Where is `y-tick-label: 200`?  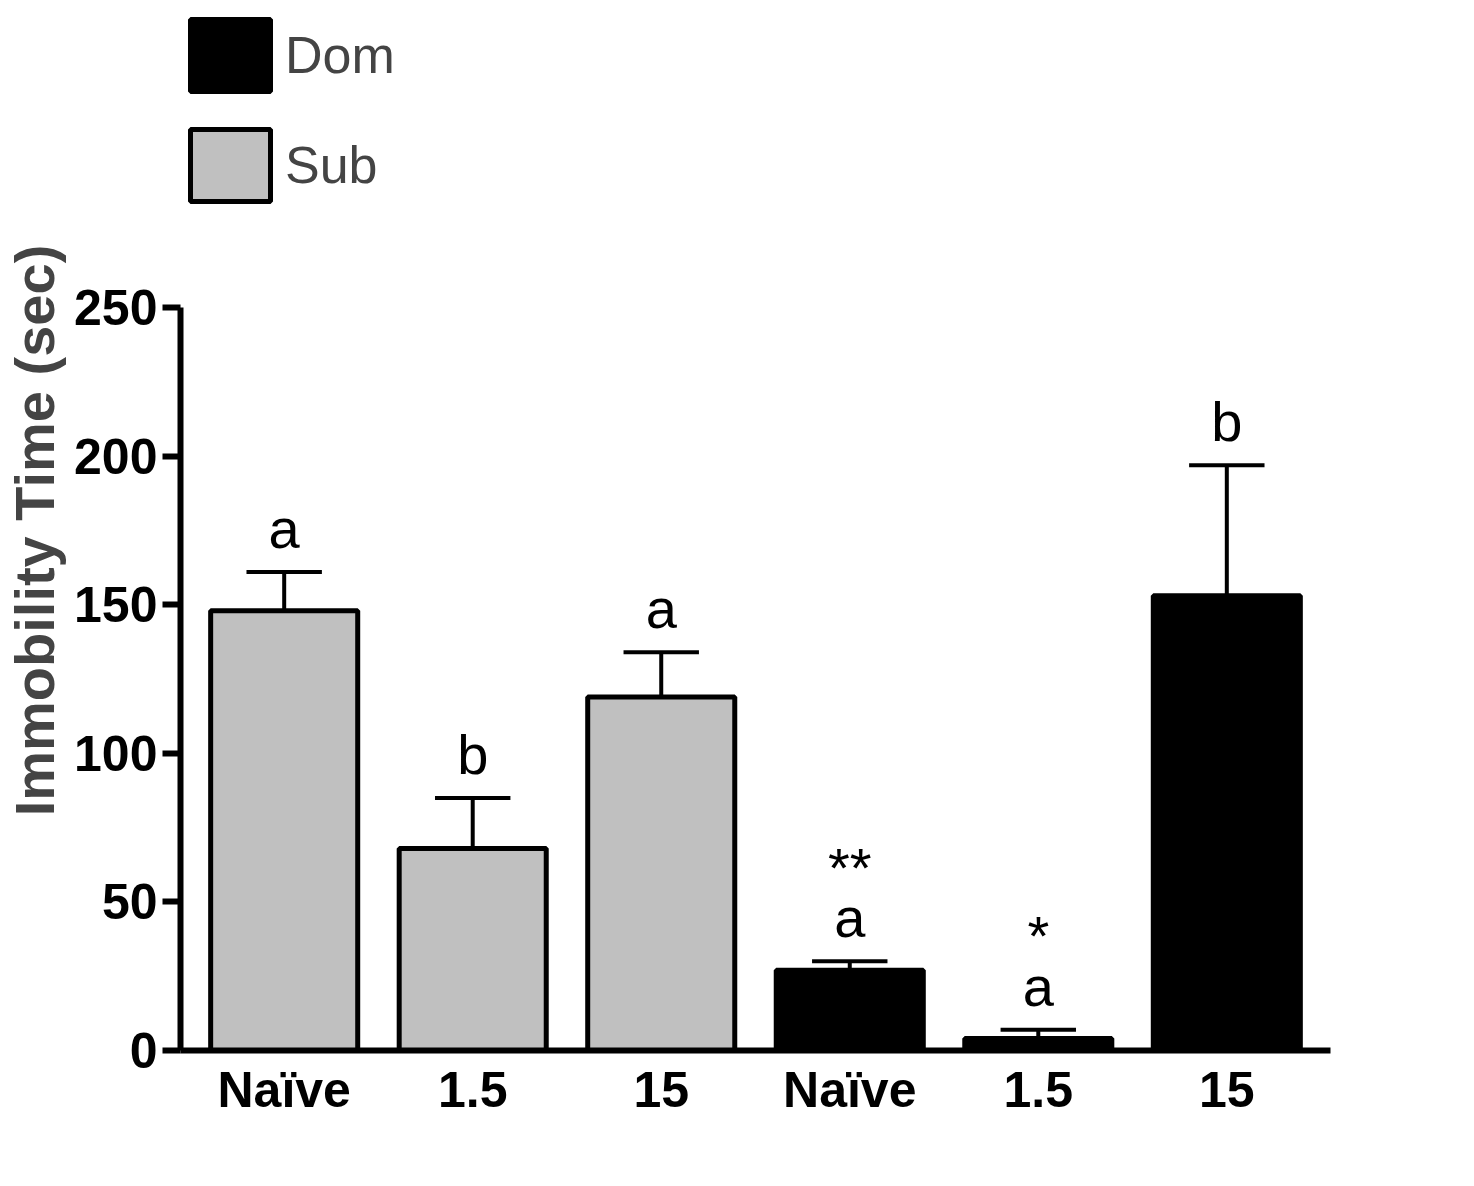
y-tick-label: 200 is located at coordinates (116, 456).